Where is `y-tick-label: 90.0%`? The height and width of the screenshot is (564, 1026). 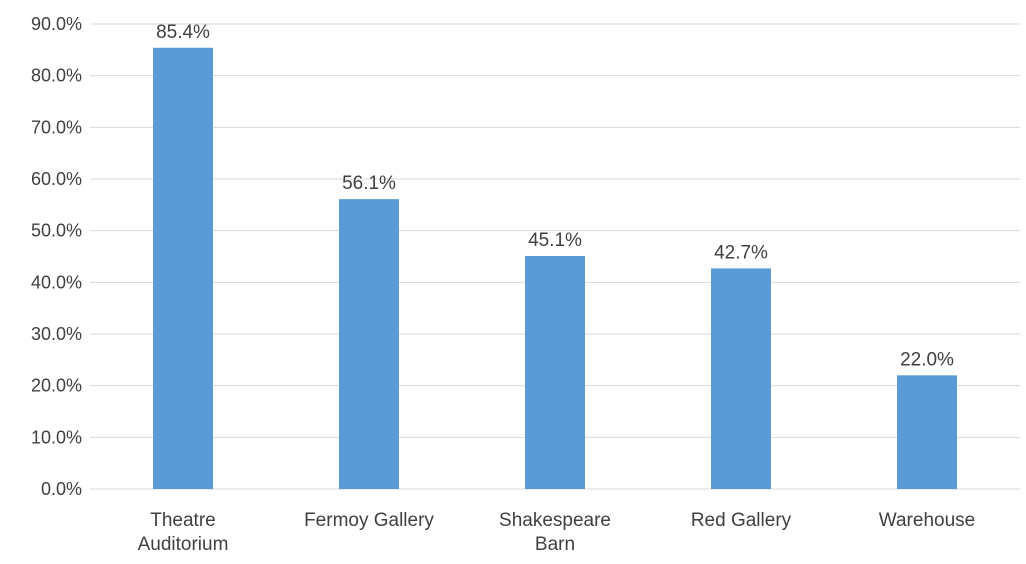 y-tick-label: 90.0% is located at coordinates (56, 24).